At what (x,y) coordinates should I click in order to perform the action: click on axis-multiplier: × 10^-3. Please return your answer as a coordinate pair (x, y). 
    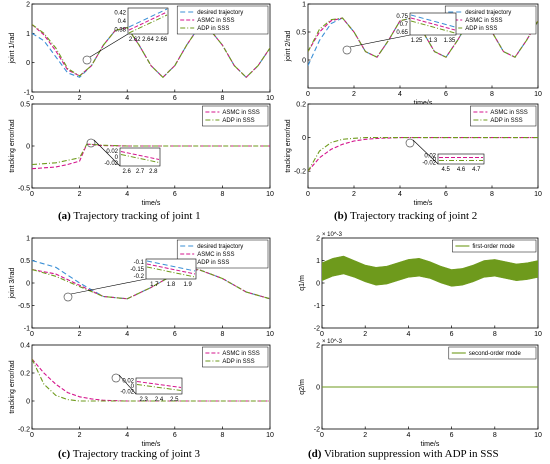
    Looking at the image, I should click on (332, 342).